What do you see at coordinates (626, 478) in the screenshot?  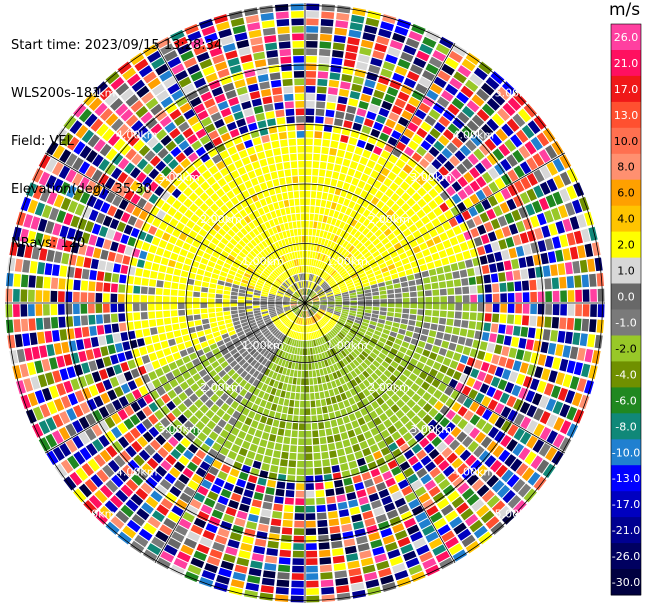 I see `colorbar-tick-label: -13.0` at bounding box center [626, 478].